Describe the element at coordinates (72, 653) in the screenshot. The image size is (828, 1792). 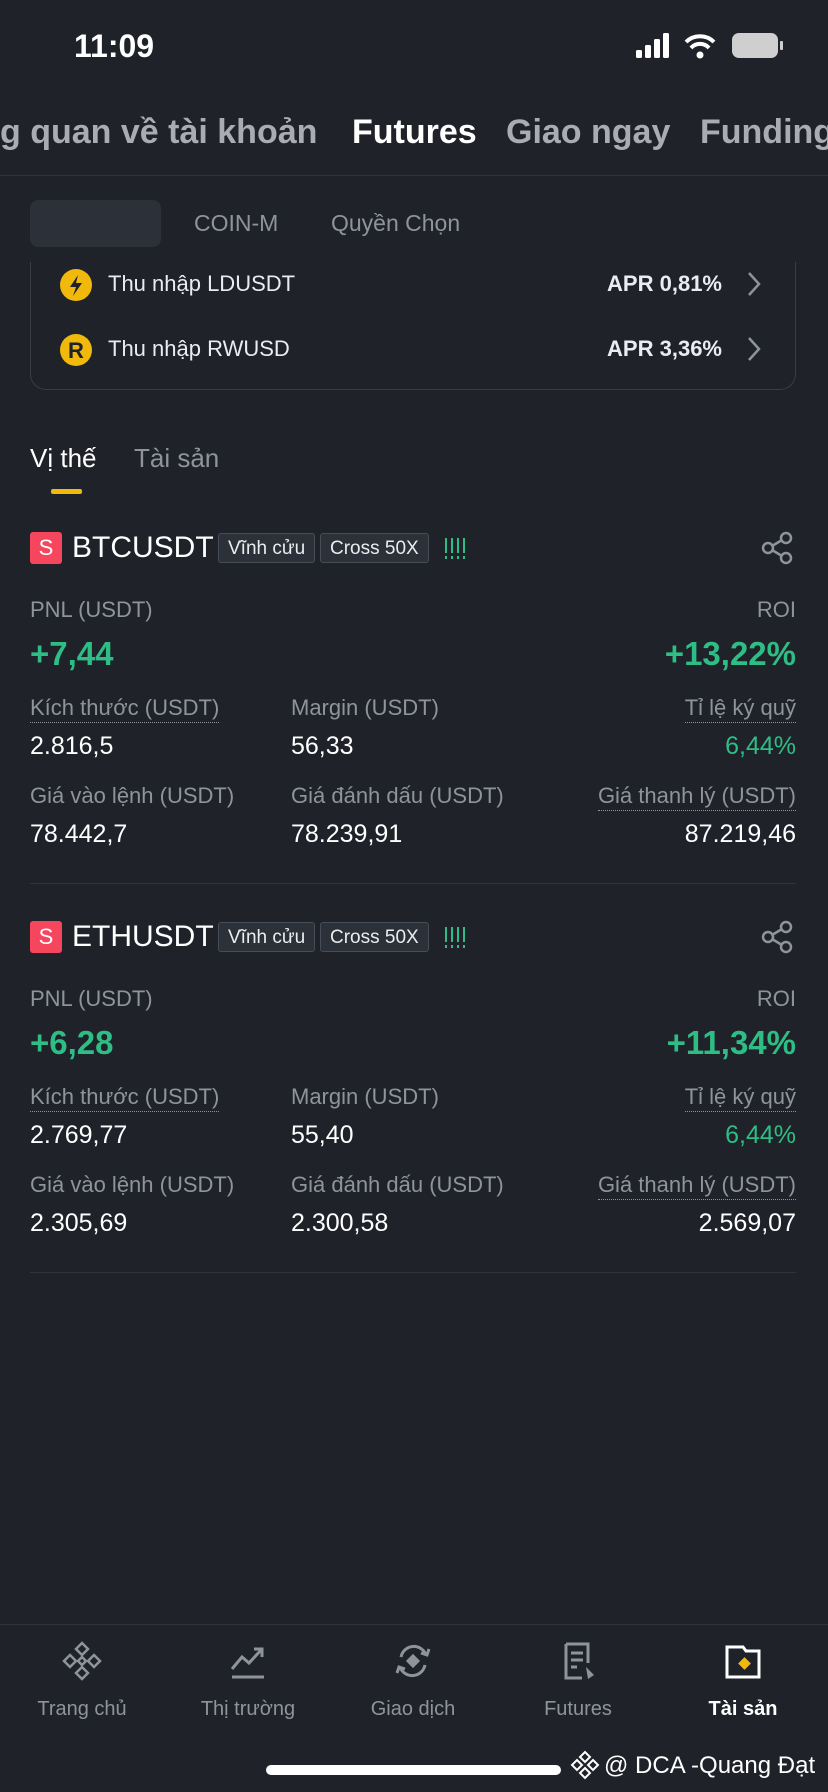
I see `pnl-value: +7,44` at that location.